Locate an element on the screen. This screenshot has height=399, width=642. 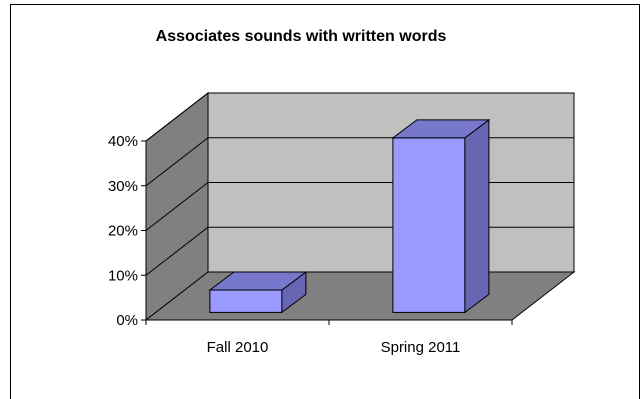
y-tick-label: 20% is located at coordinates (123, 231).